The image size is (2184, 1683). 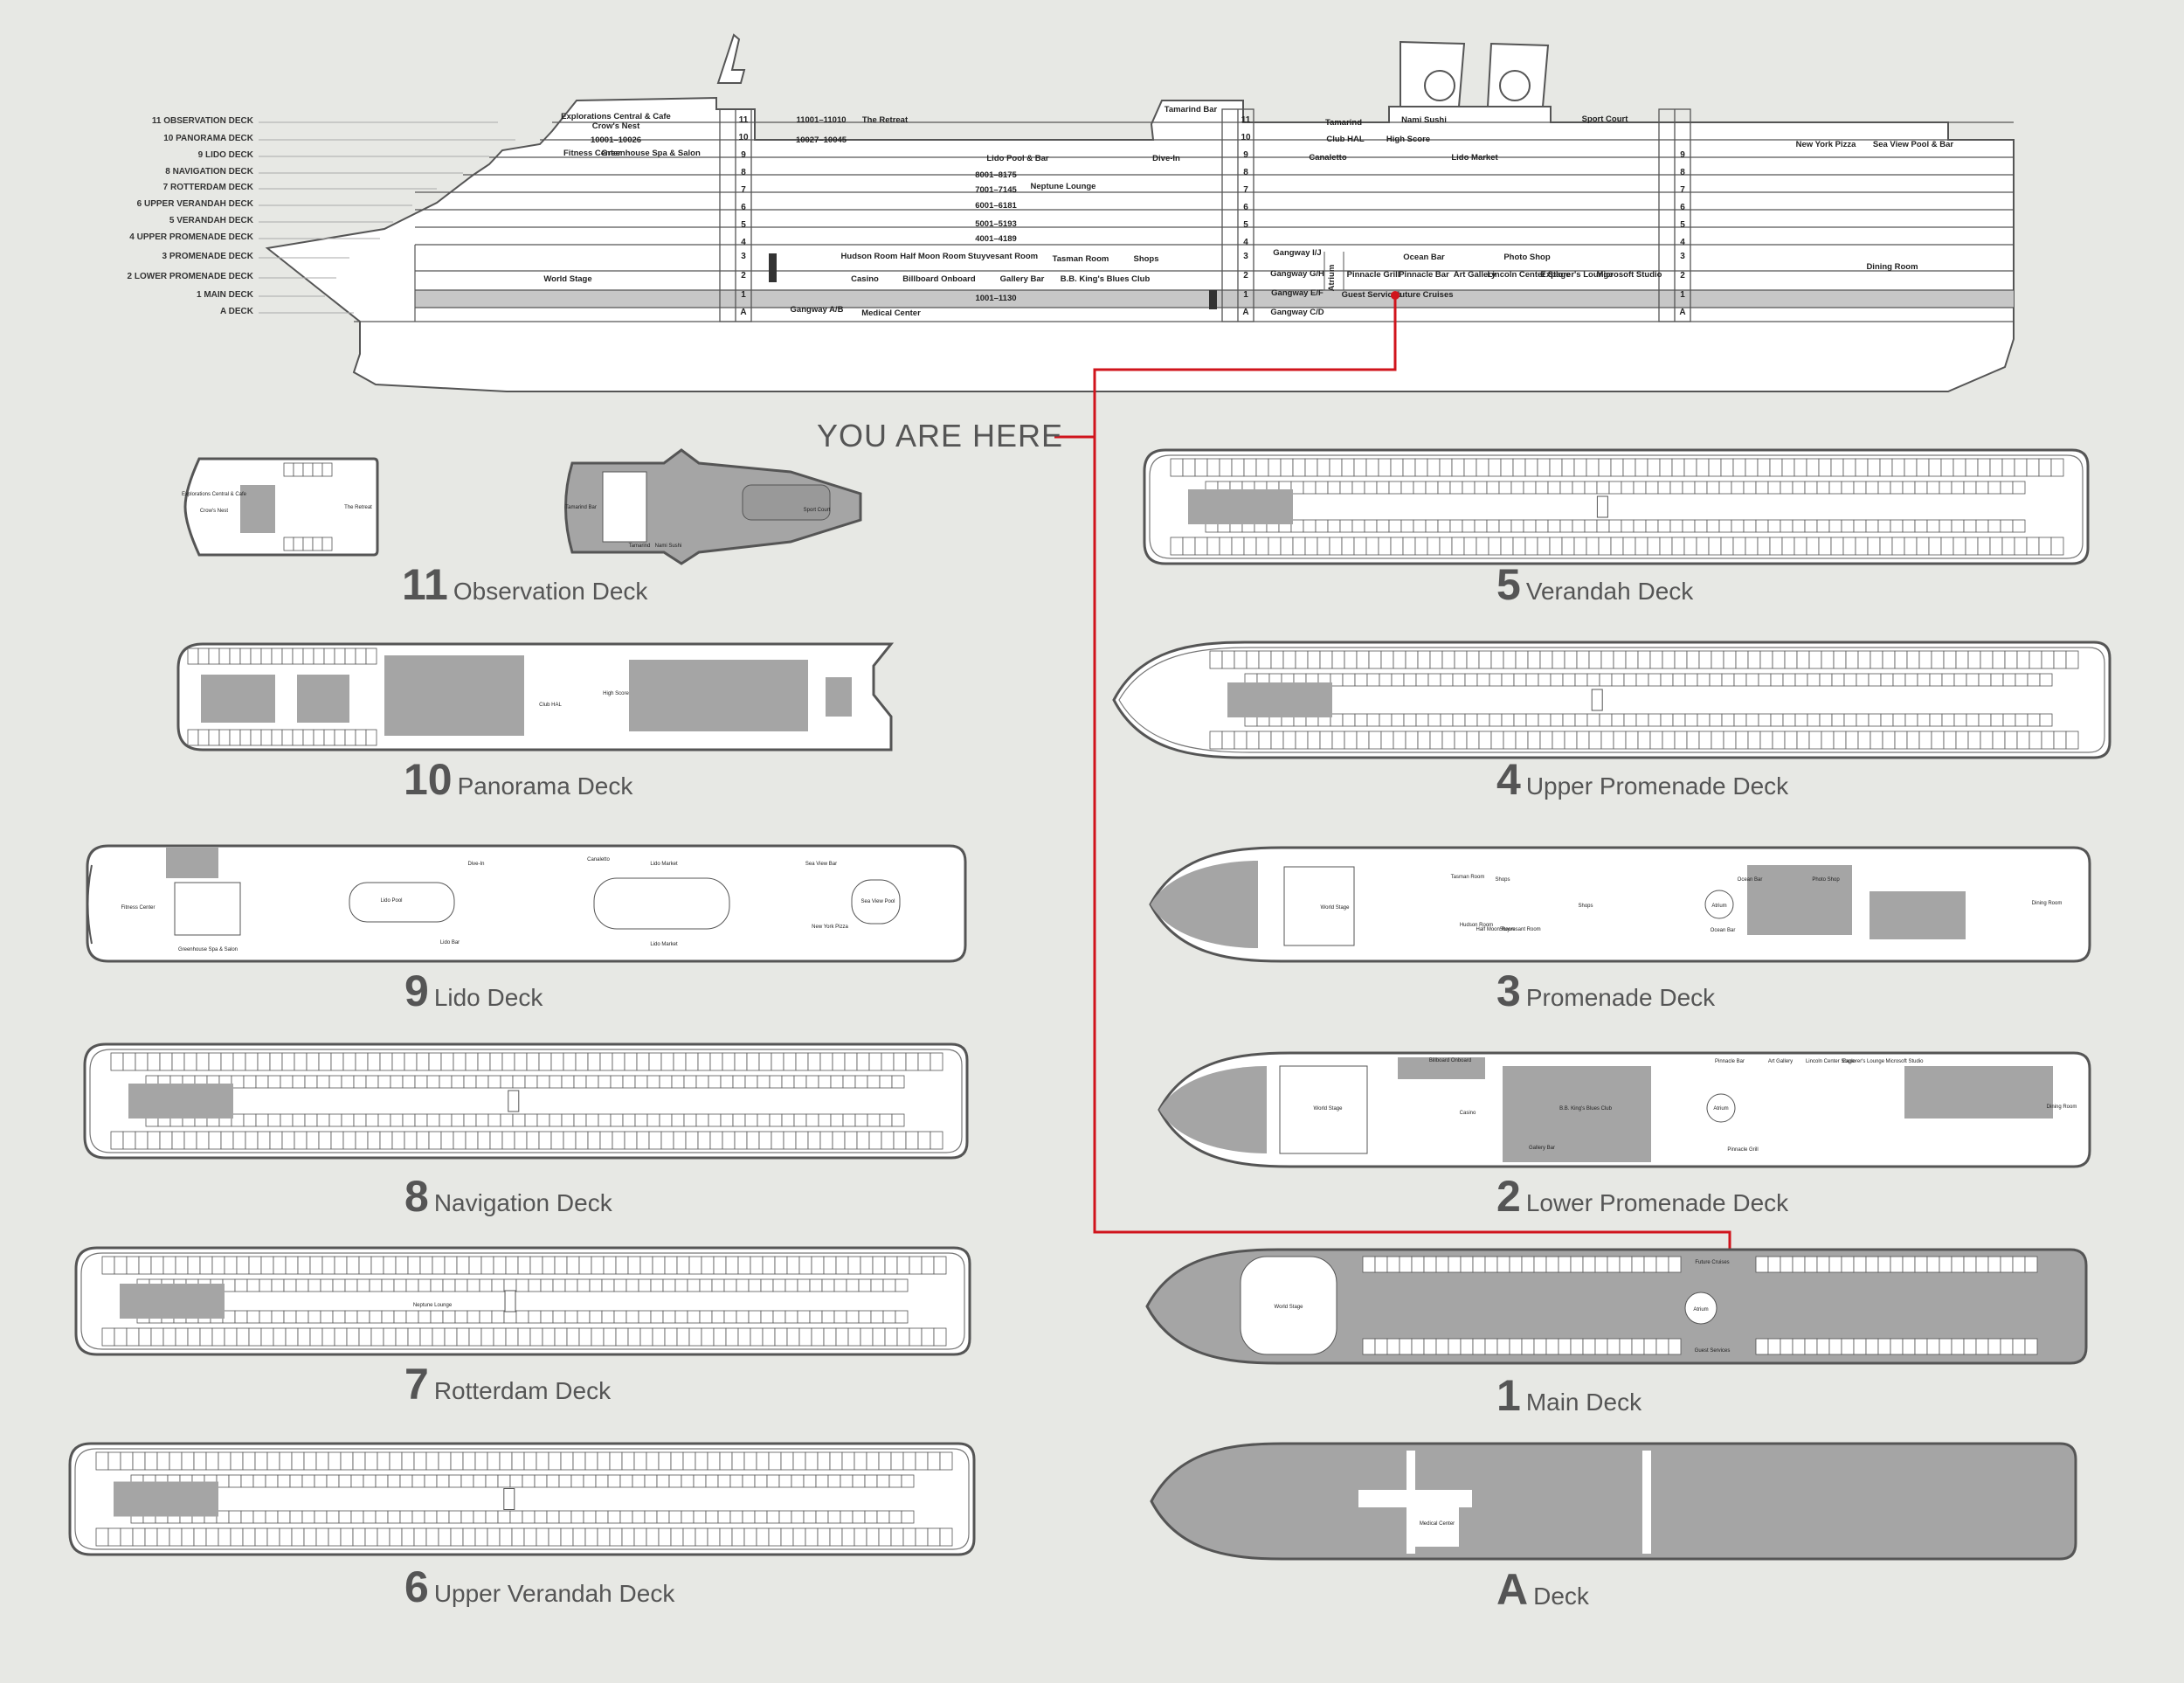 What do you see at coordinates (1468, 1113) in the screenshot?
I see `venue-label: Casino` at bounding box center [1468, 1113].